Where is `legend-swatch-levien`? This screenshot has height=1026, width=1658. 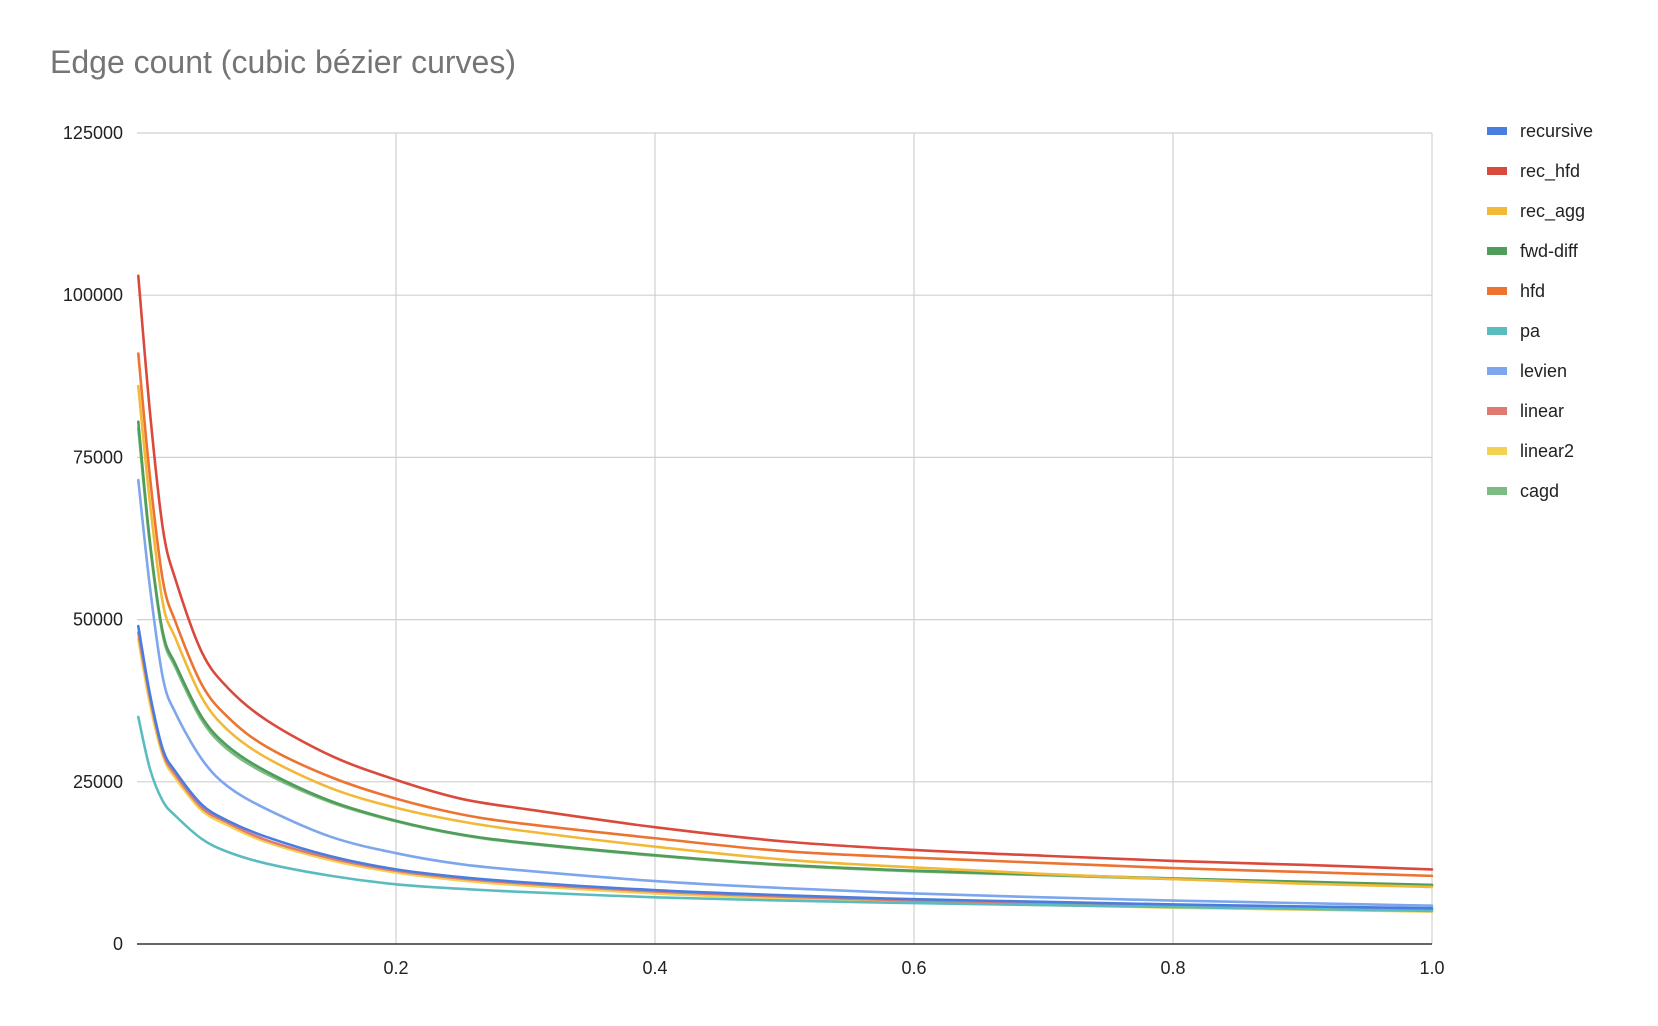
legend-swatch-levien is located at coordinates (1497, 371).